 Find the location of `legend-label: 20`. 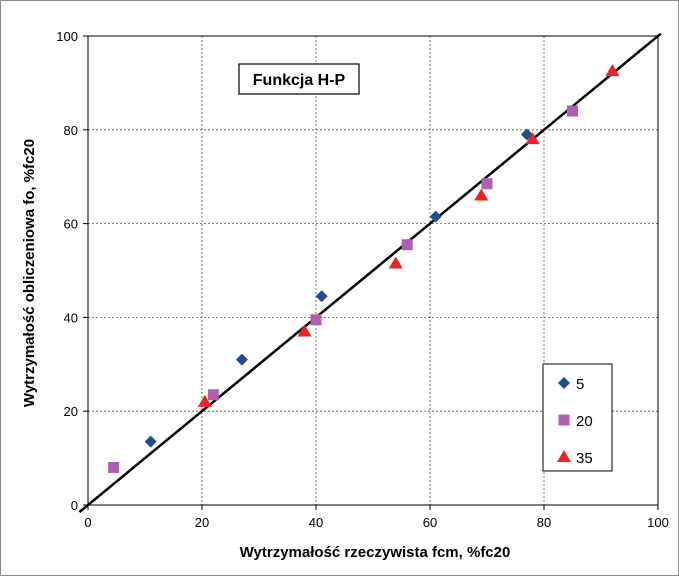

legend-label: 20 is located at coordinates (584, 421).